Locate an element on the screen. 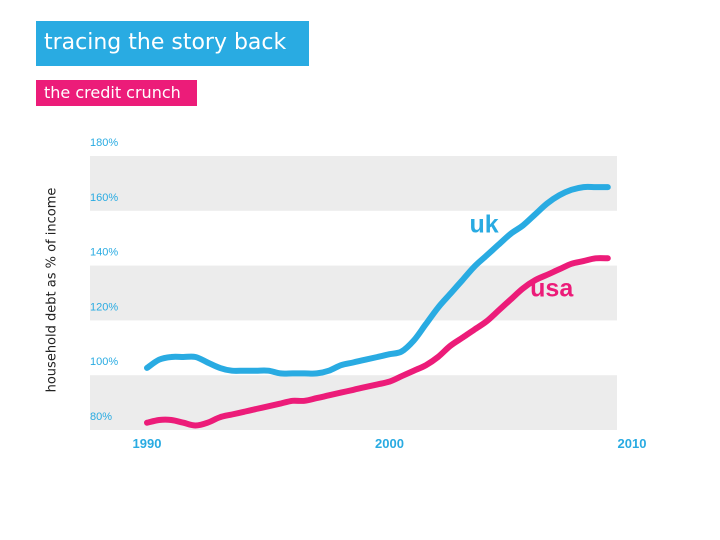 The height and width of the screenshot is (540, 720). series-labels: uk usa is located at coordinates (522, 256).